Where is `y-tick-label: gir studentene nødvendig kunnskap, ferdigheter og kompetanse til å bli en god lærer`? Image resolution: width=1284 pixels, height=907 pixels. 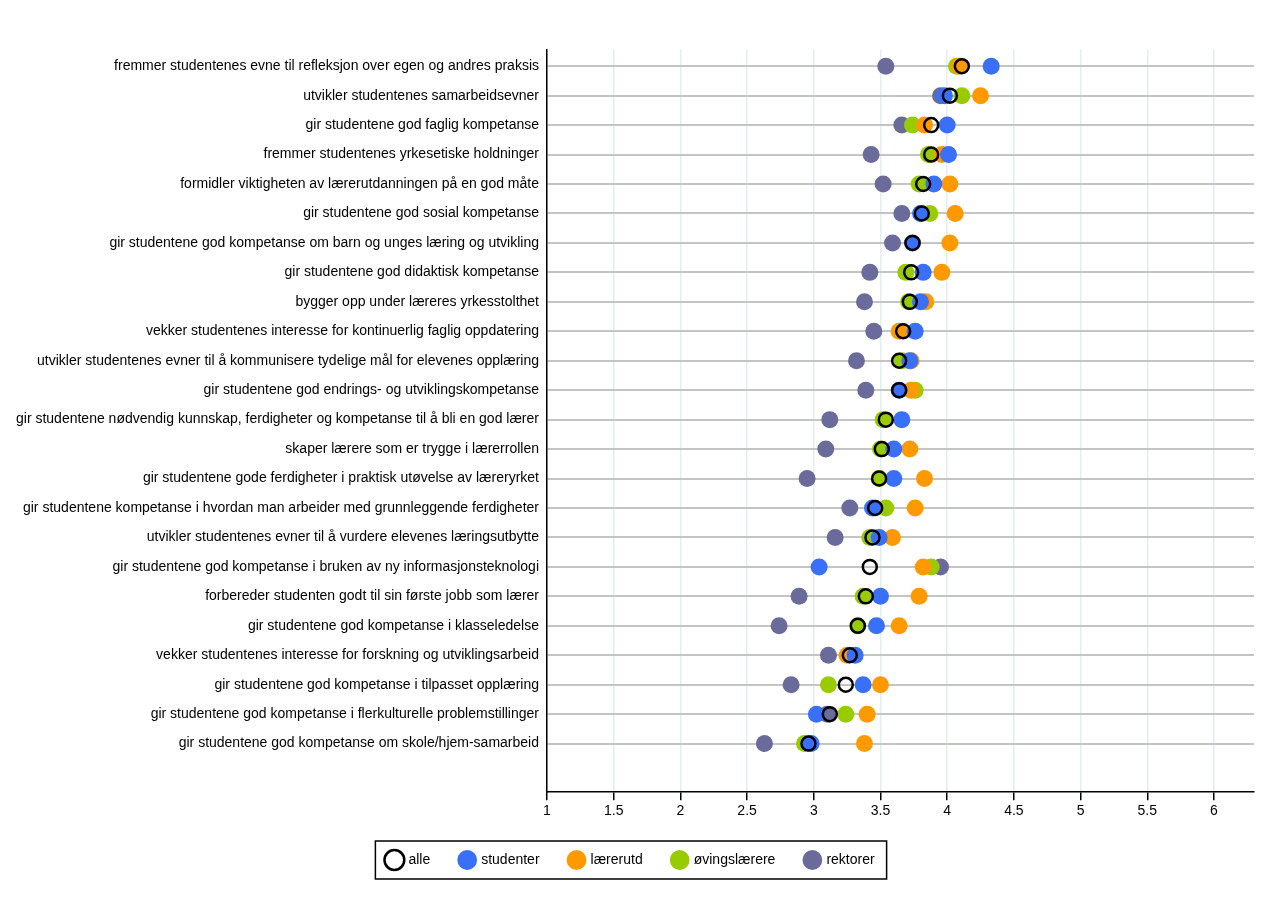 y-tick-label: gir studentene nødvendig kunnskap, ferdigheter og kompetanse til å bli en god lærer is located at coordinates (277, 418).